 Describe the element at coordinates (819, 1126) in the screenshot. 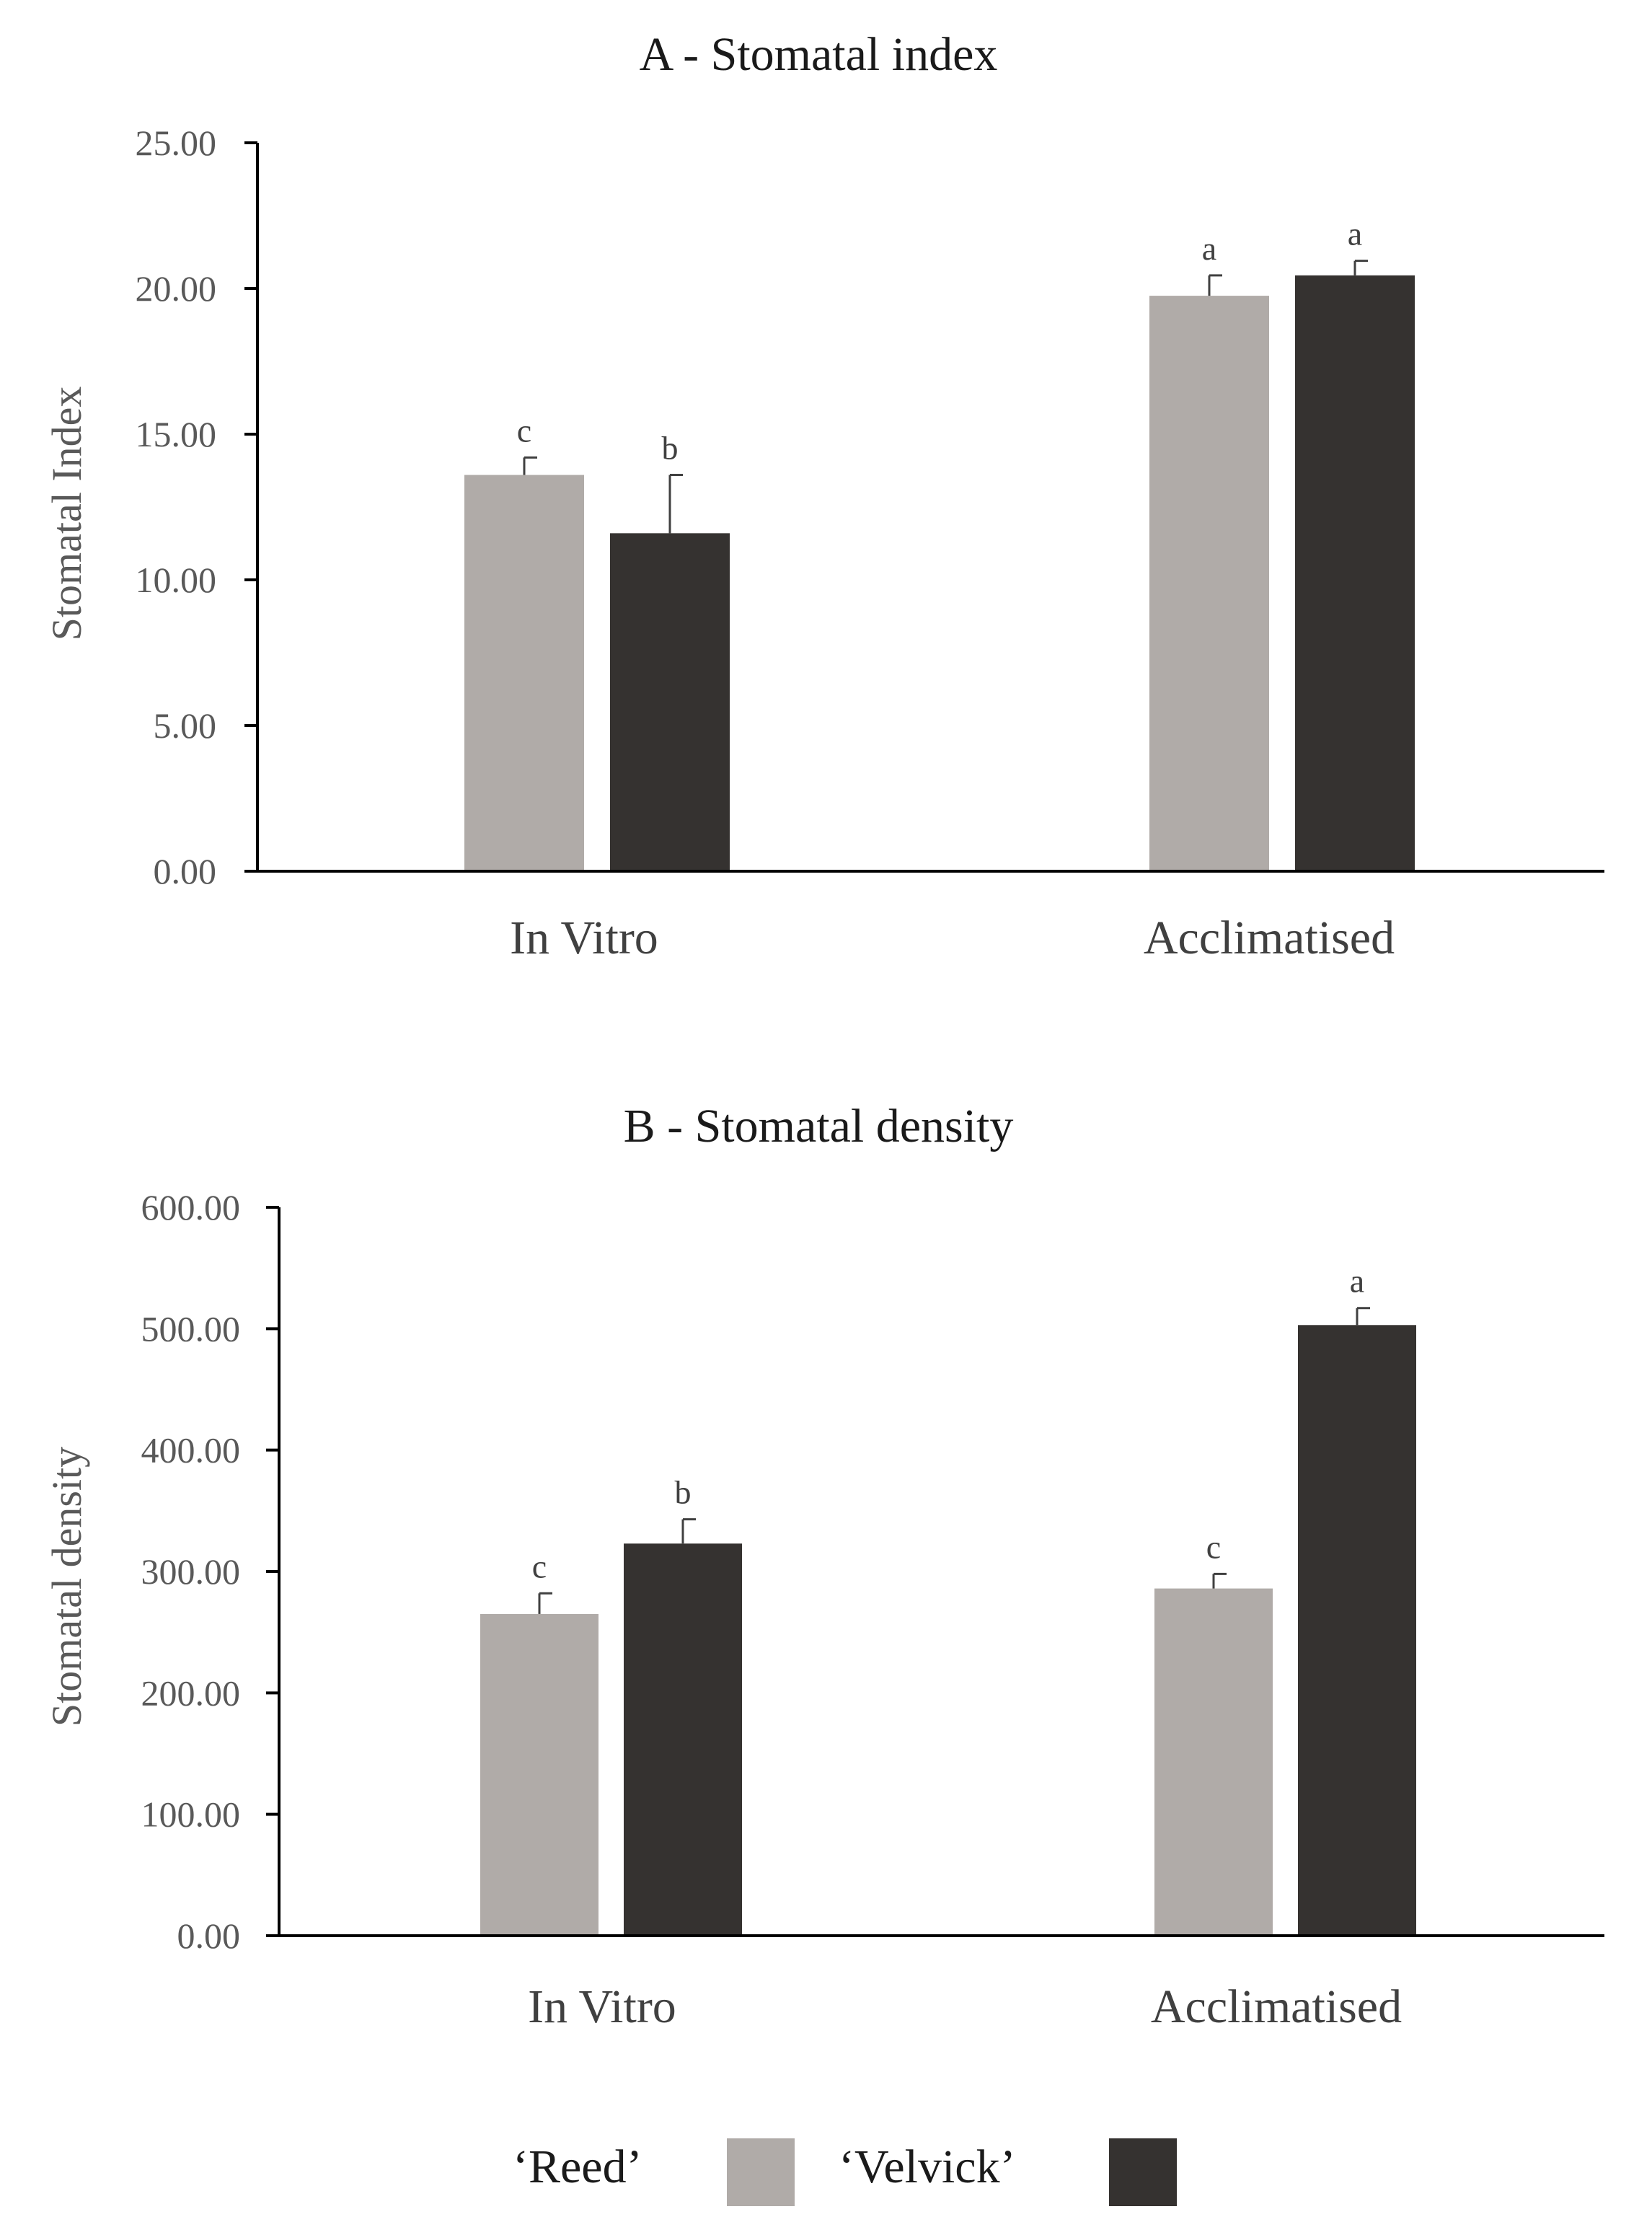

I see `chart-title: B - Stomatal density` at that location.